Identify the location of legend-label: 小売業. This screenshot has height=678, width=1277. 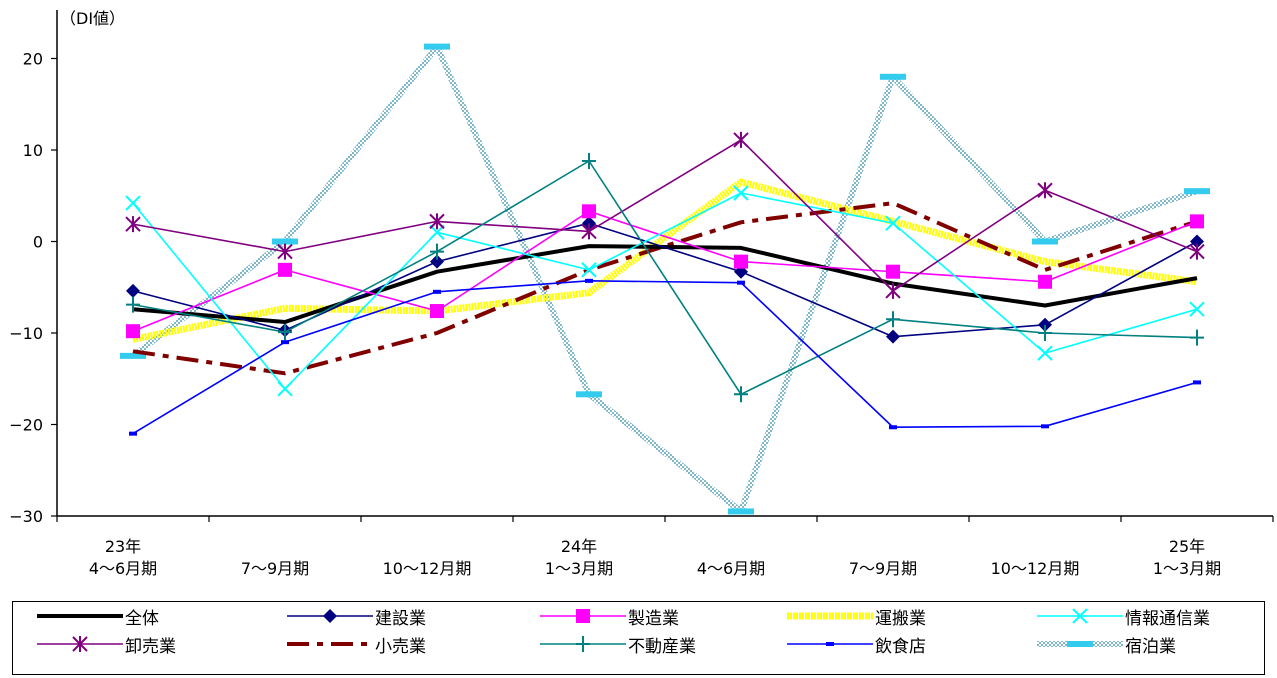
(400, 646).